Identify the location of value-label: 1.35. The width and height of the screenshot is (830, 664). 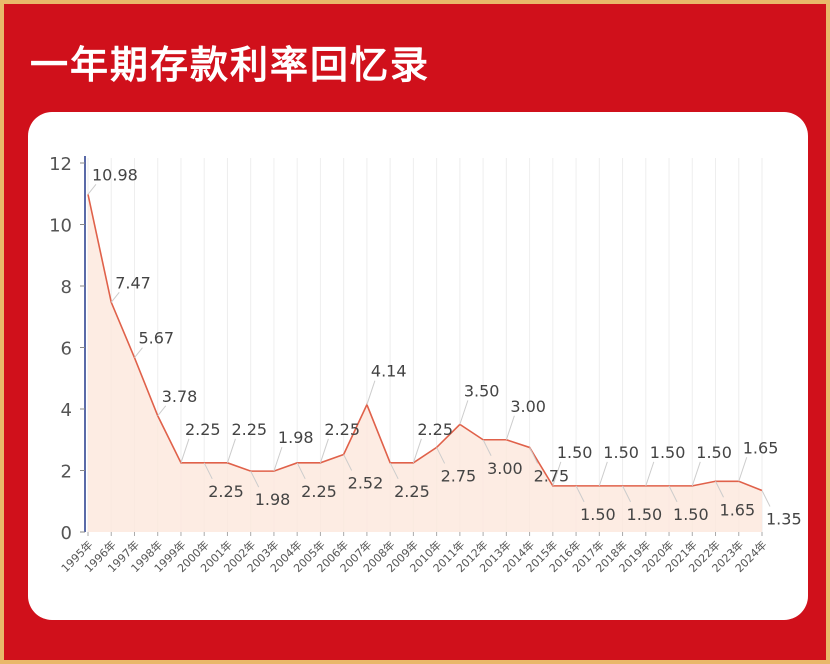
(784, 518).